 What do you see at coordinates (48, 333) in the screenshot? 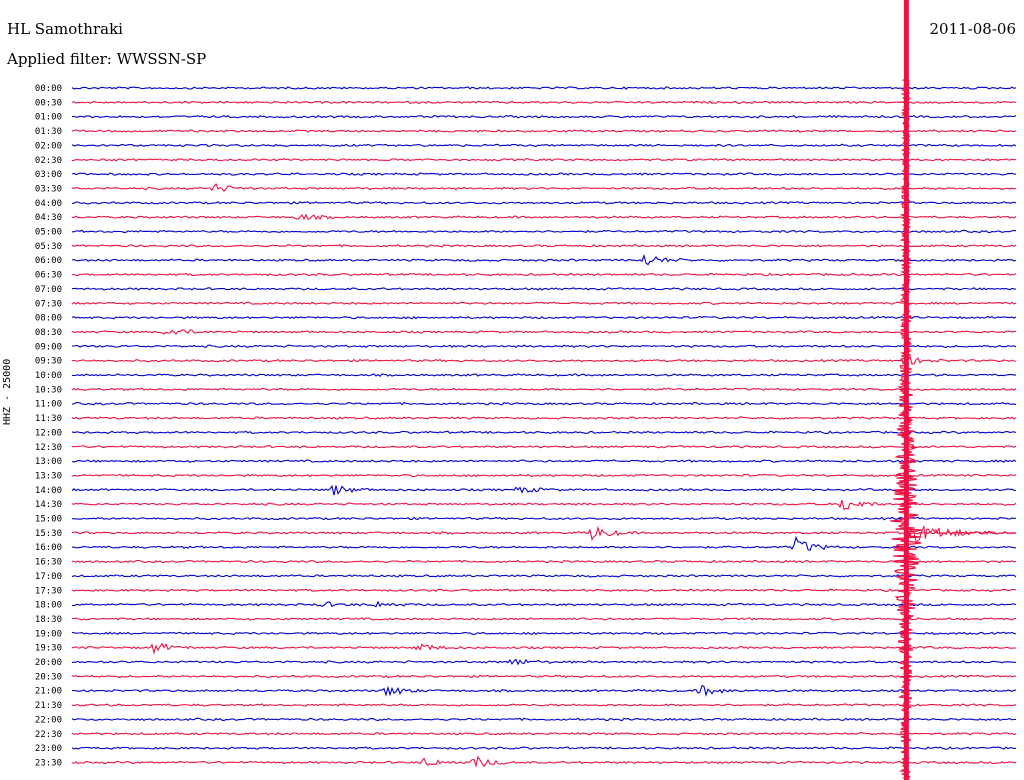
I see `time-label: 08:30` at bounding box center [48, 333].